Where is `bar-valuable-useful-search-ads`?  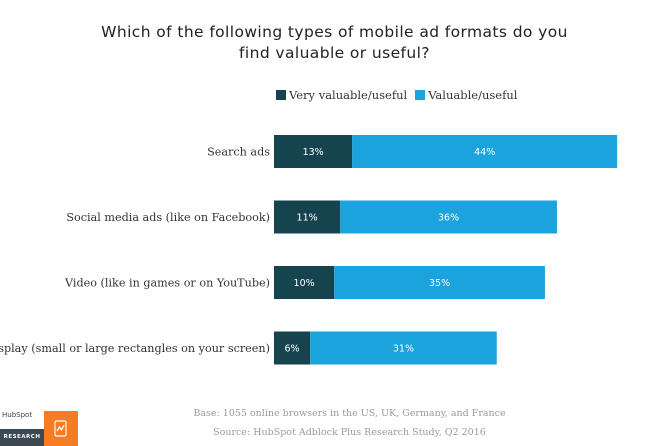 bar-valuable-useful-search-ads is located at coordinates (485, 151).